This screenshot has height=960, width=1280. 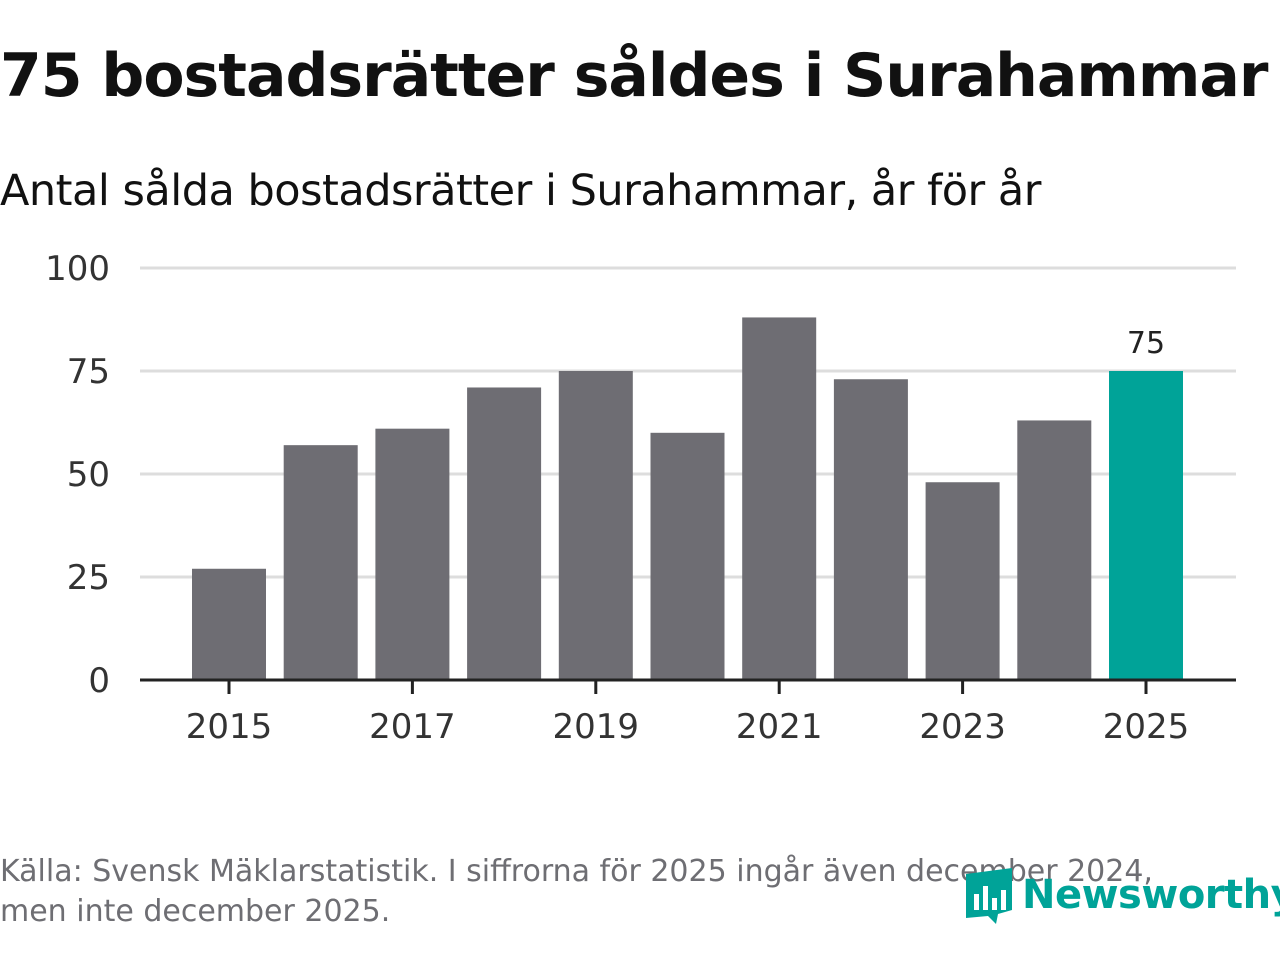 I want to click on x-tick-label-2017: 2017, so click(x=412, y=727).